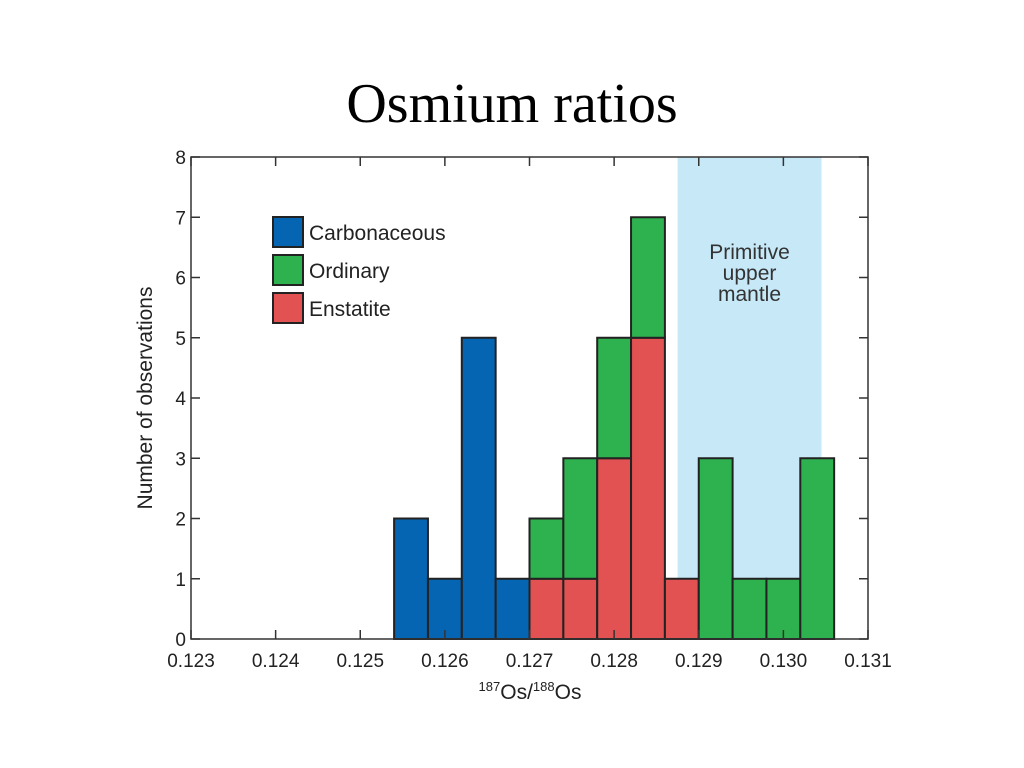 This screenshot has height=768, width=1024. Describe the element at coordinates (377, 233) in the screenshot. I see `legend-label-carbonaceous: Carbonaceous` at that location.